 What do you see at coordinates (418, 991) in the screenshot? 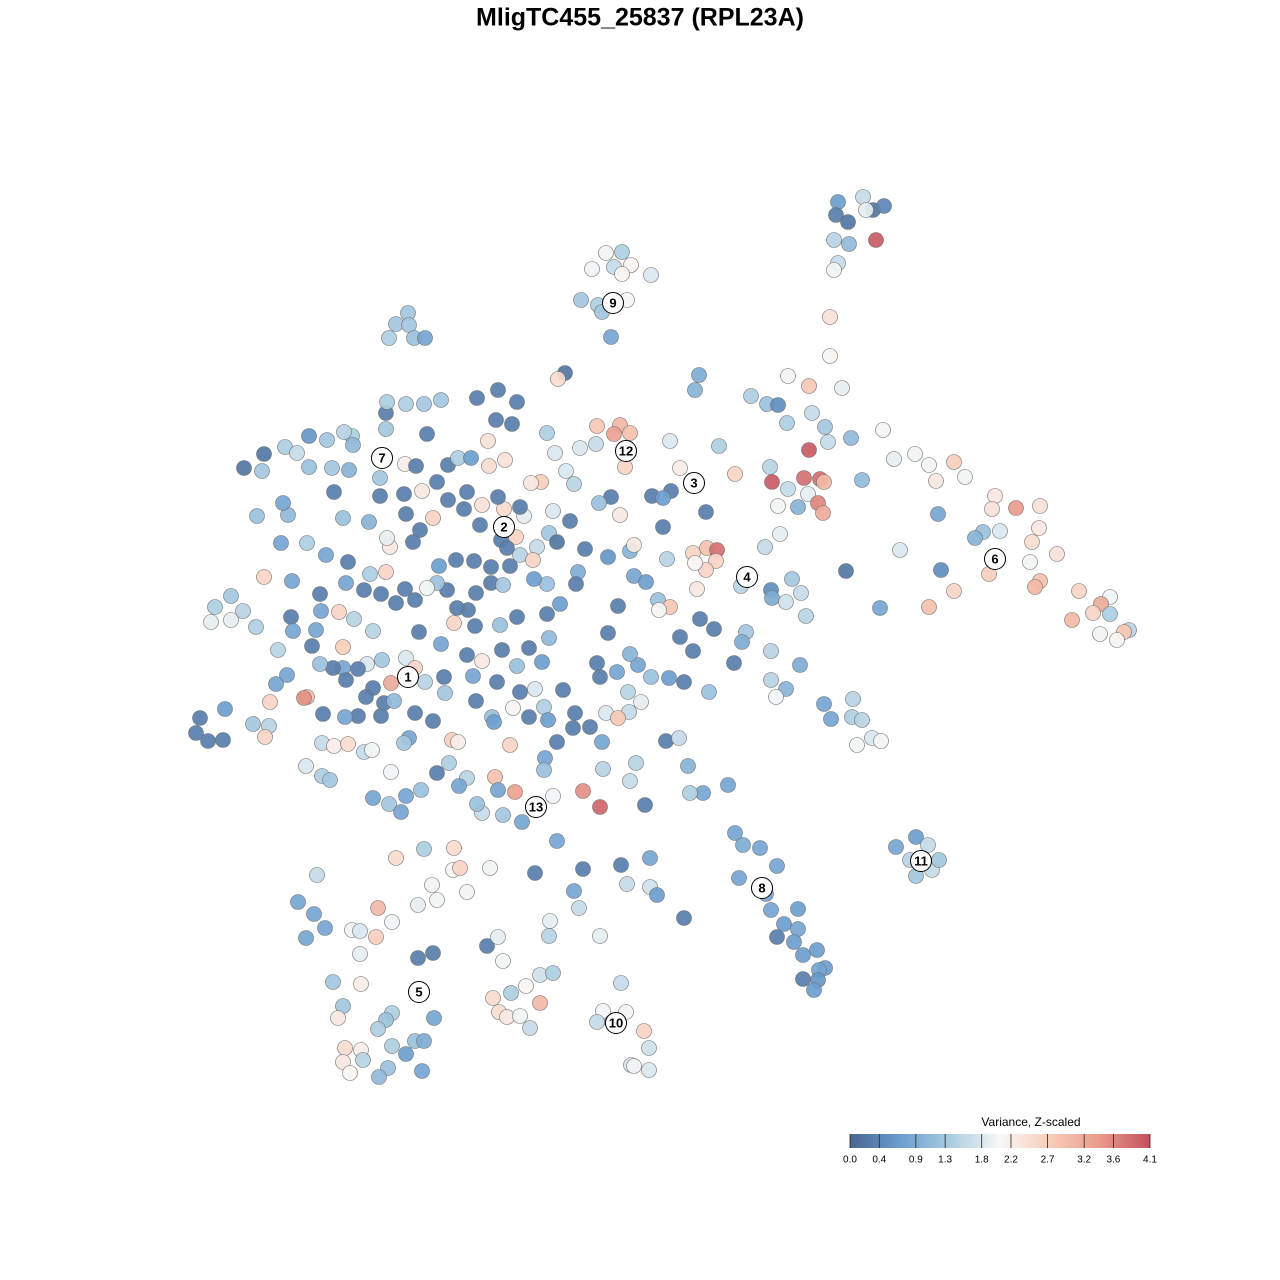
I see `cluster-label: 5` at bounding box center [418, 991].